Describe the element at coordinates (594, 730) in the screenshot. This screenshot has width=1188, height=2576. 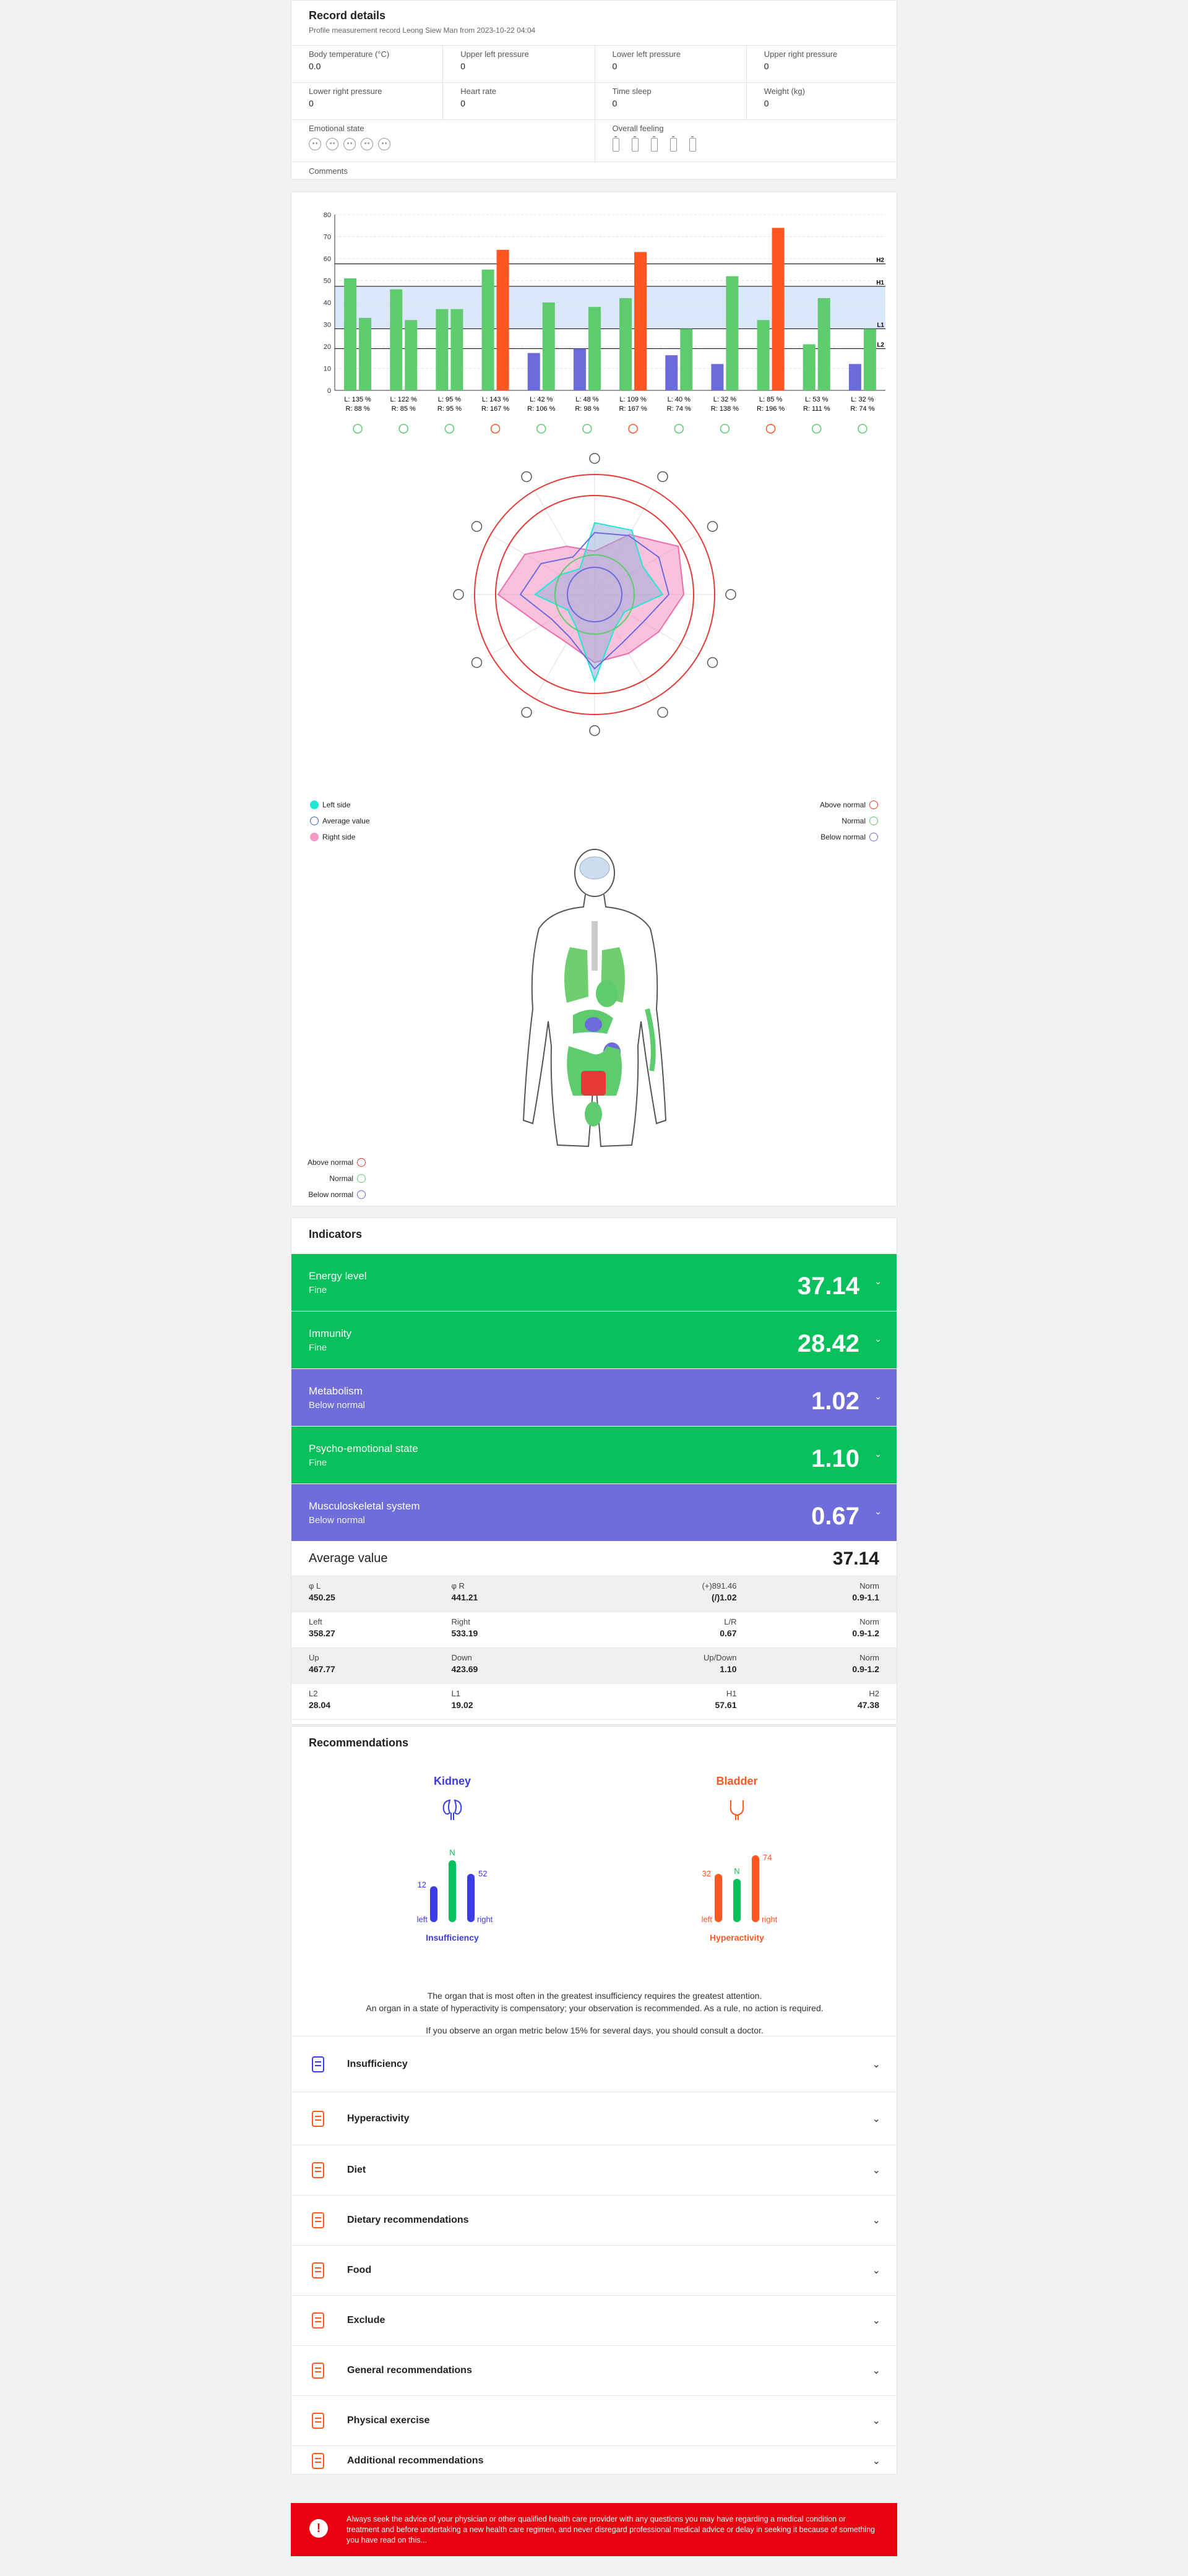
I see `radar-organ-icon` at that location.